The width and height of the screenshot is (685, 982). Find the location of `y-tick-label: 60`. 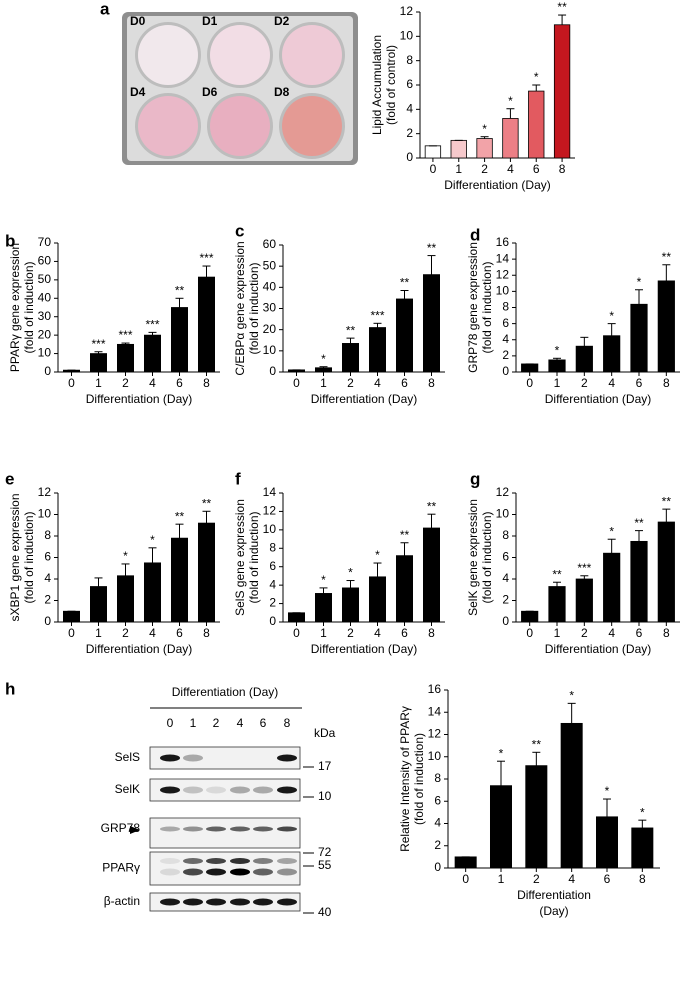

y-tick-label: 60 is located at coordinates (45, 261).